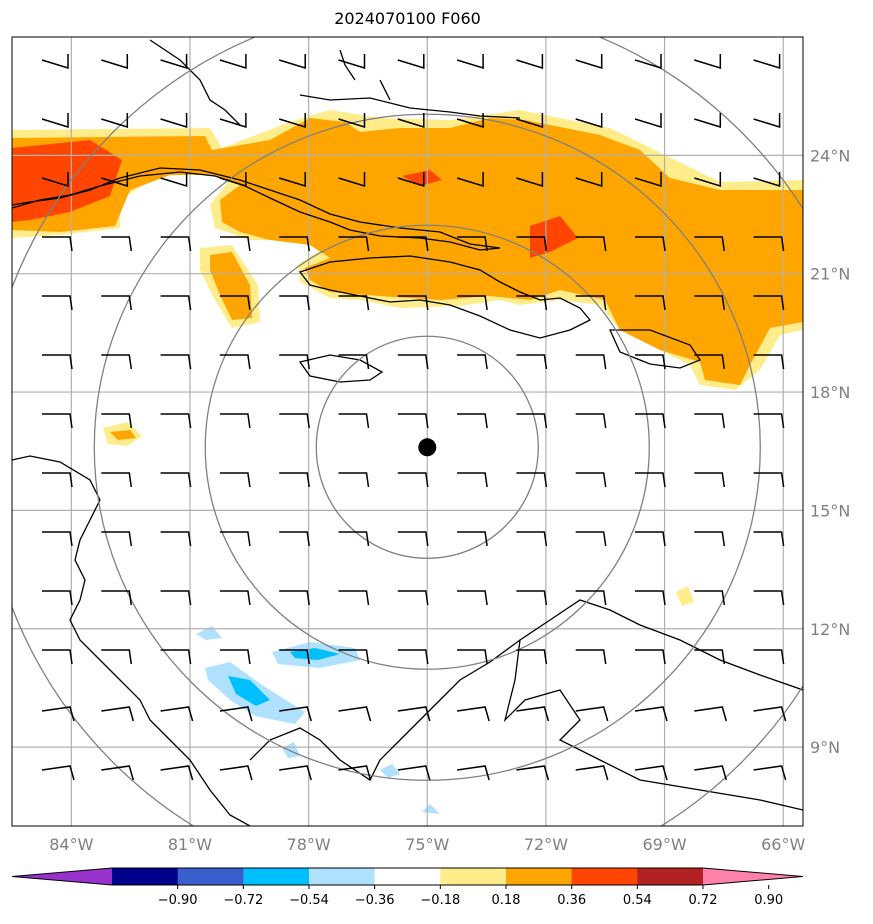 The image size is (873, 924). What do you see at coordinates (71, 844) in the screenshot?
I see `longitude-label: 84°W` at bounding box center [71, 844].